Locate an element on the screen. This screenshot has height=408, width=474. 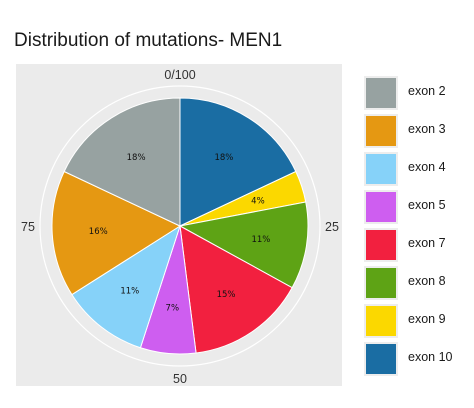
legend-item: exon 4 is located at coordinates (411, 170).